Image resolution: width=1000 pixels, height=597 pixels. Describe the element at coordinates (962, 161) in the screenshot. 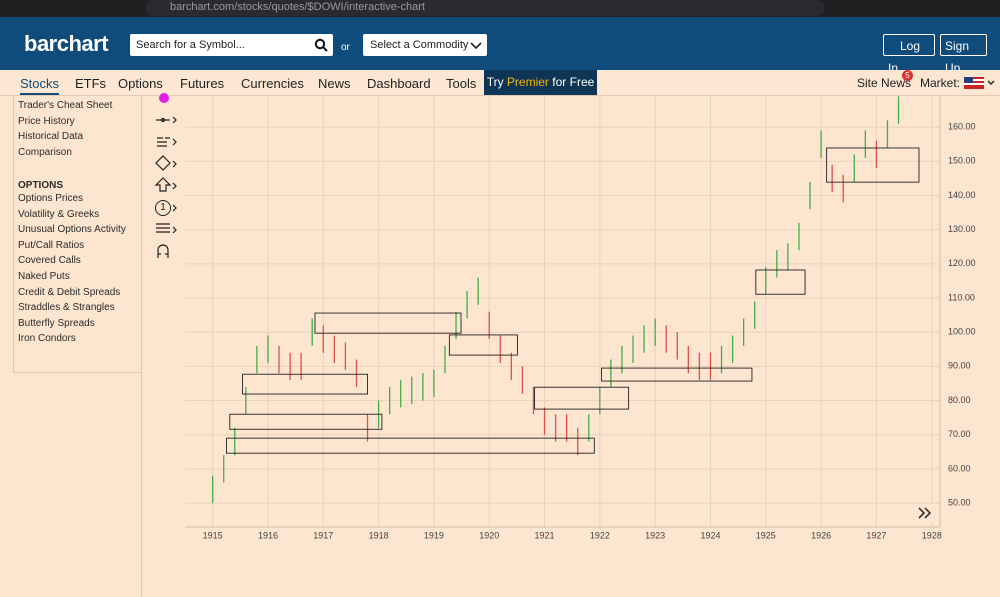

I see `y-tick-label: 150.00` at that location.